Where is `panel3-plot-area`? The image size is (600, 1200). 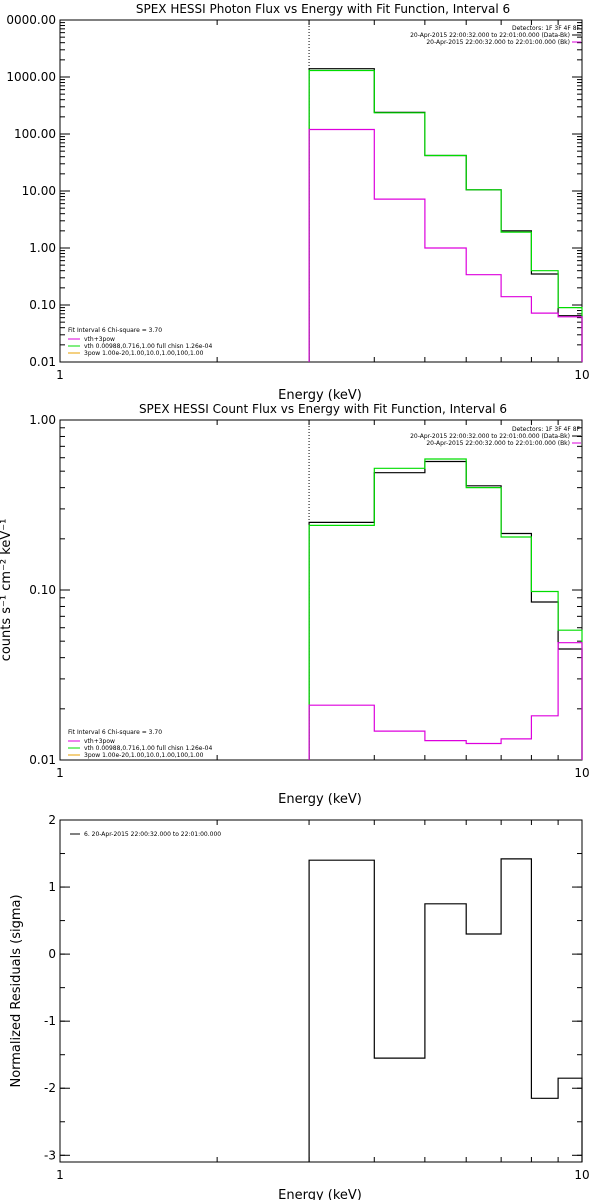 panel3-plot-area is located at coordinates (445, 1010).